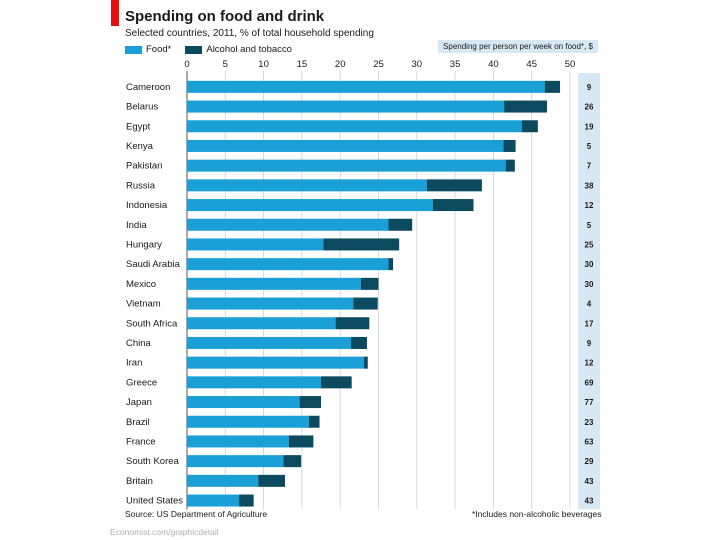 The image size is (720, 540). Describe the element at coordinates (589, 382) in the screenshot. I see `right-column-value: 69` at that location.